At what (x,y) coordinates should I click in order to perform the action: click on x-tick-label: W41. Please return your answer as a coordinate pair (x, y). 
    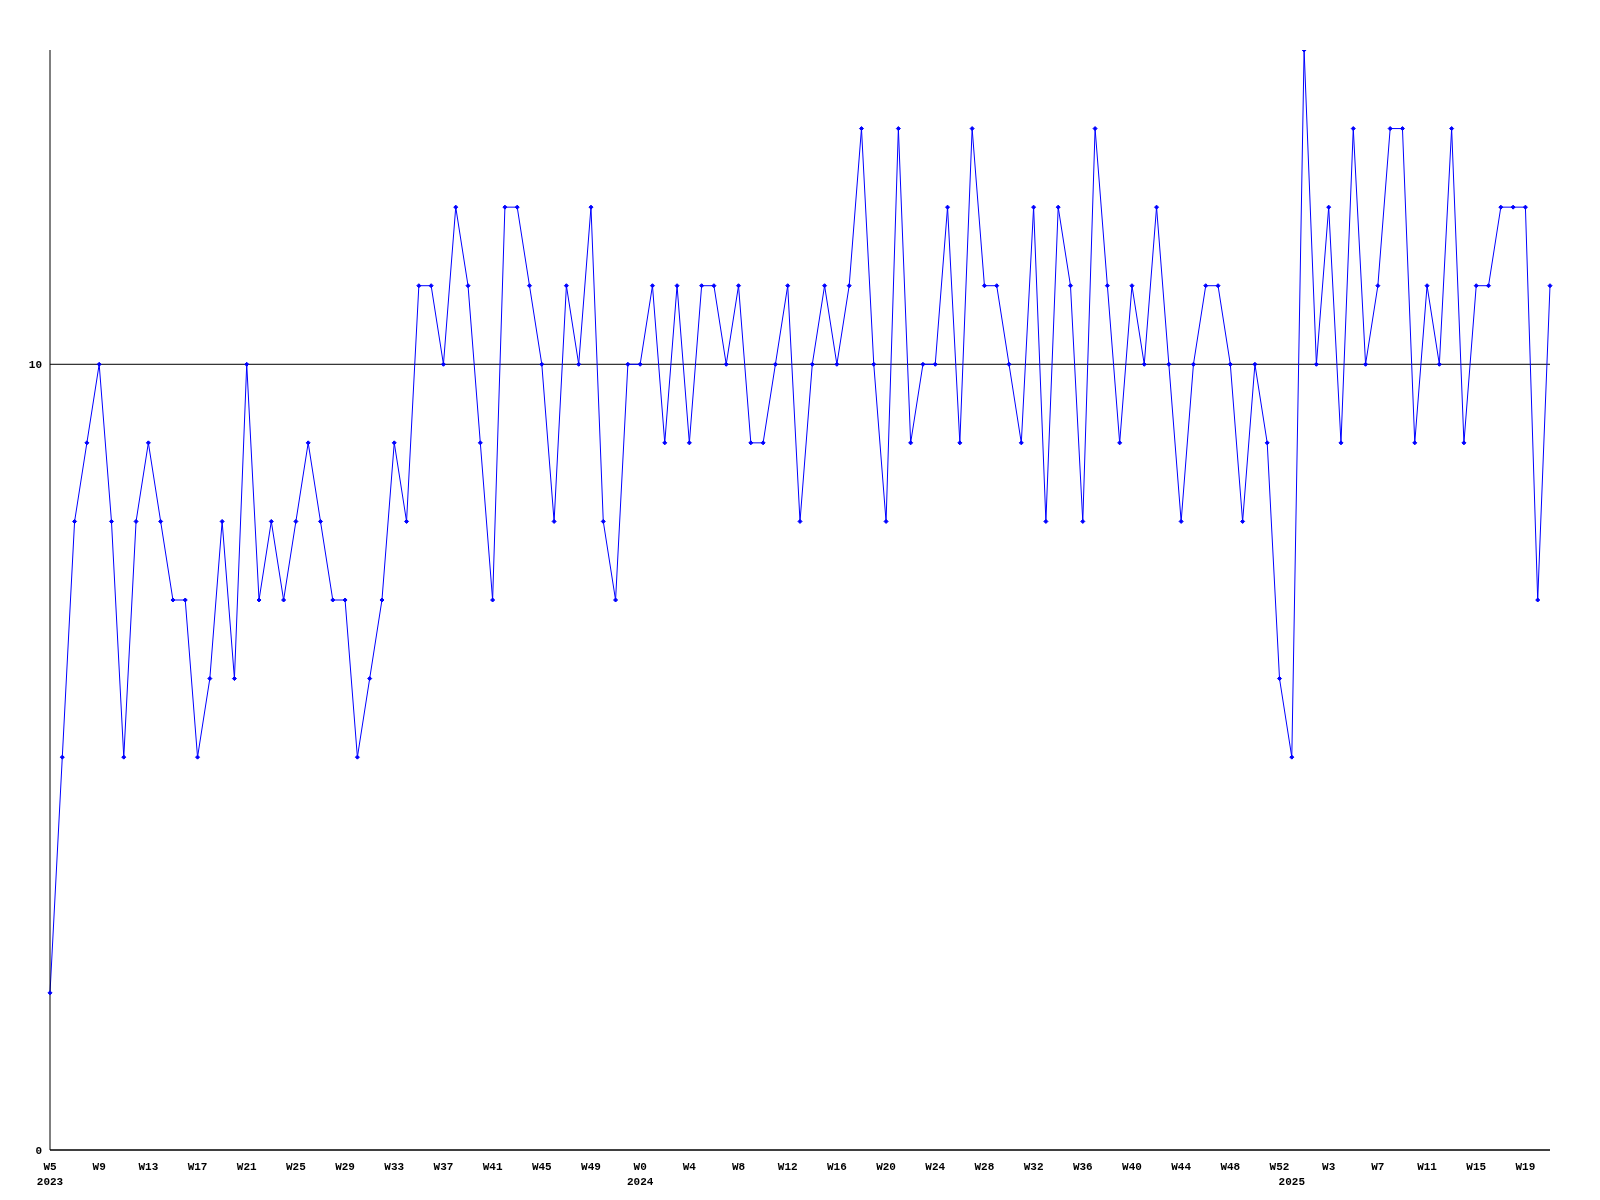
    Looking at the image, I should click on (492, 1167).